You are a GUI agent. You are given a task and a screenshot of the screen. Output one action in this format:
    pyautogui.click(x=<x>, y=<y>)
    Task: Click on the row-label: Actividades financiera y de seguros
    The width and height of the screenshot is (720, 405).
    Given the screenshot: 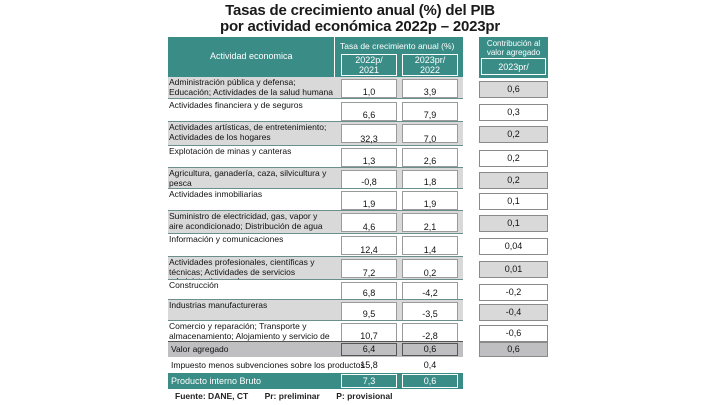 What is the action you would take?
    pyautogui.click(x=236, y=105)
    